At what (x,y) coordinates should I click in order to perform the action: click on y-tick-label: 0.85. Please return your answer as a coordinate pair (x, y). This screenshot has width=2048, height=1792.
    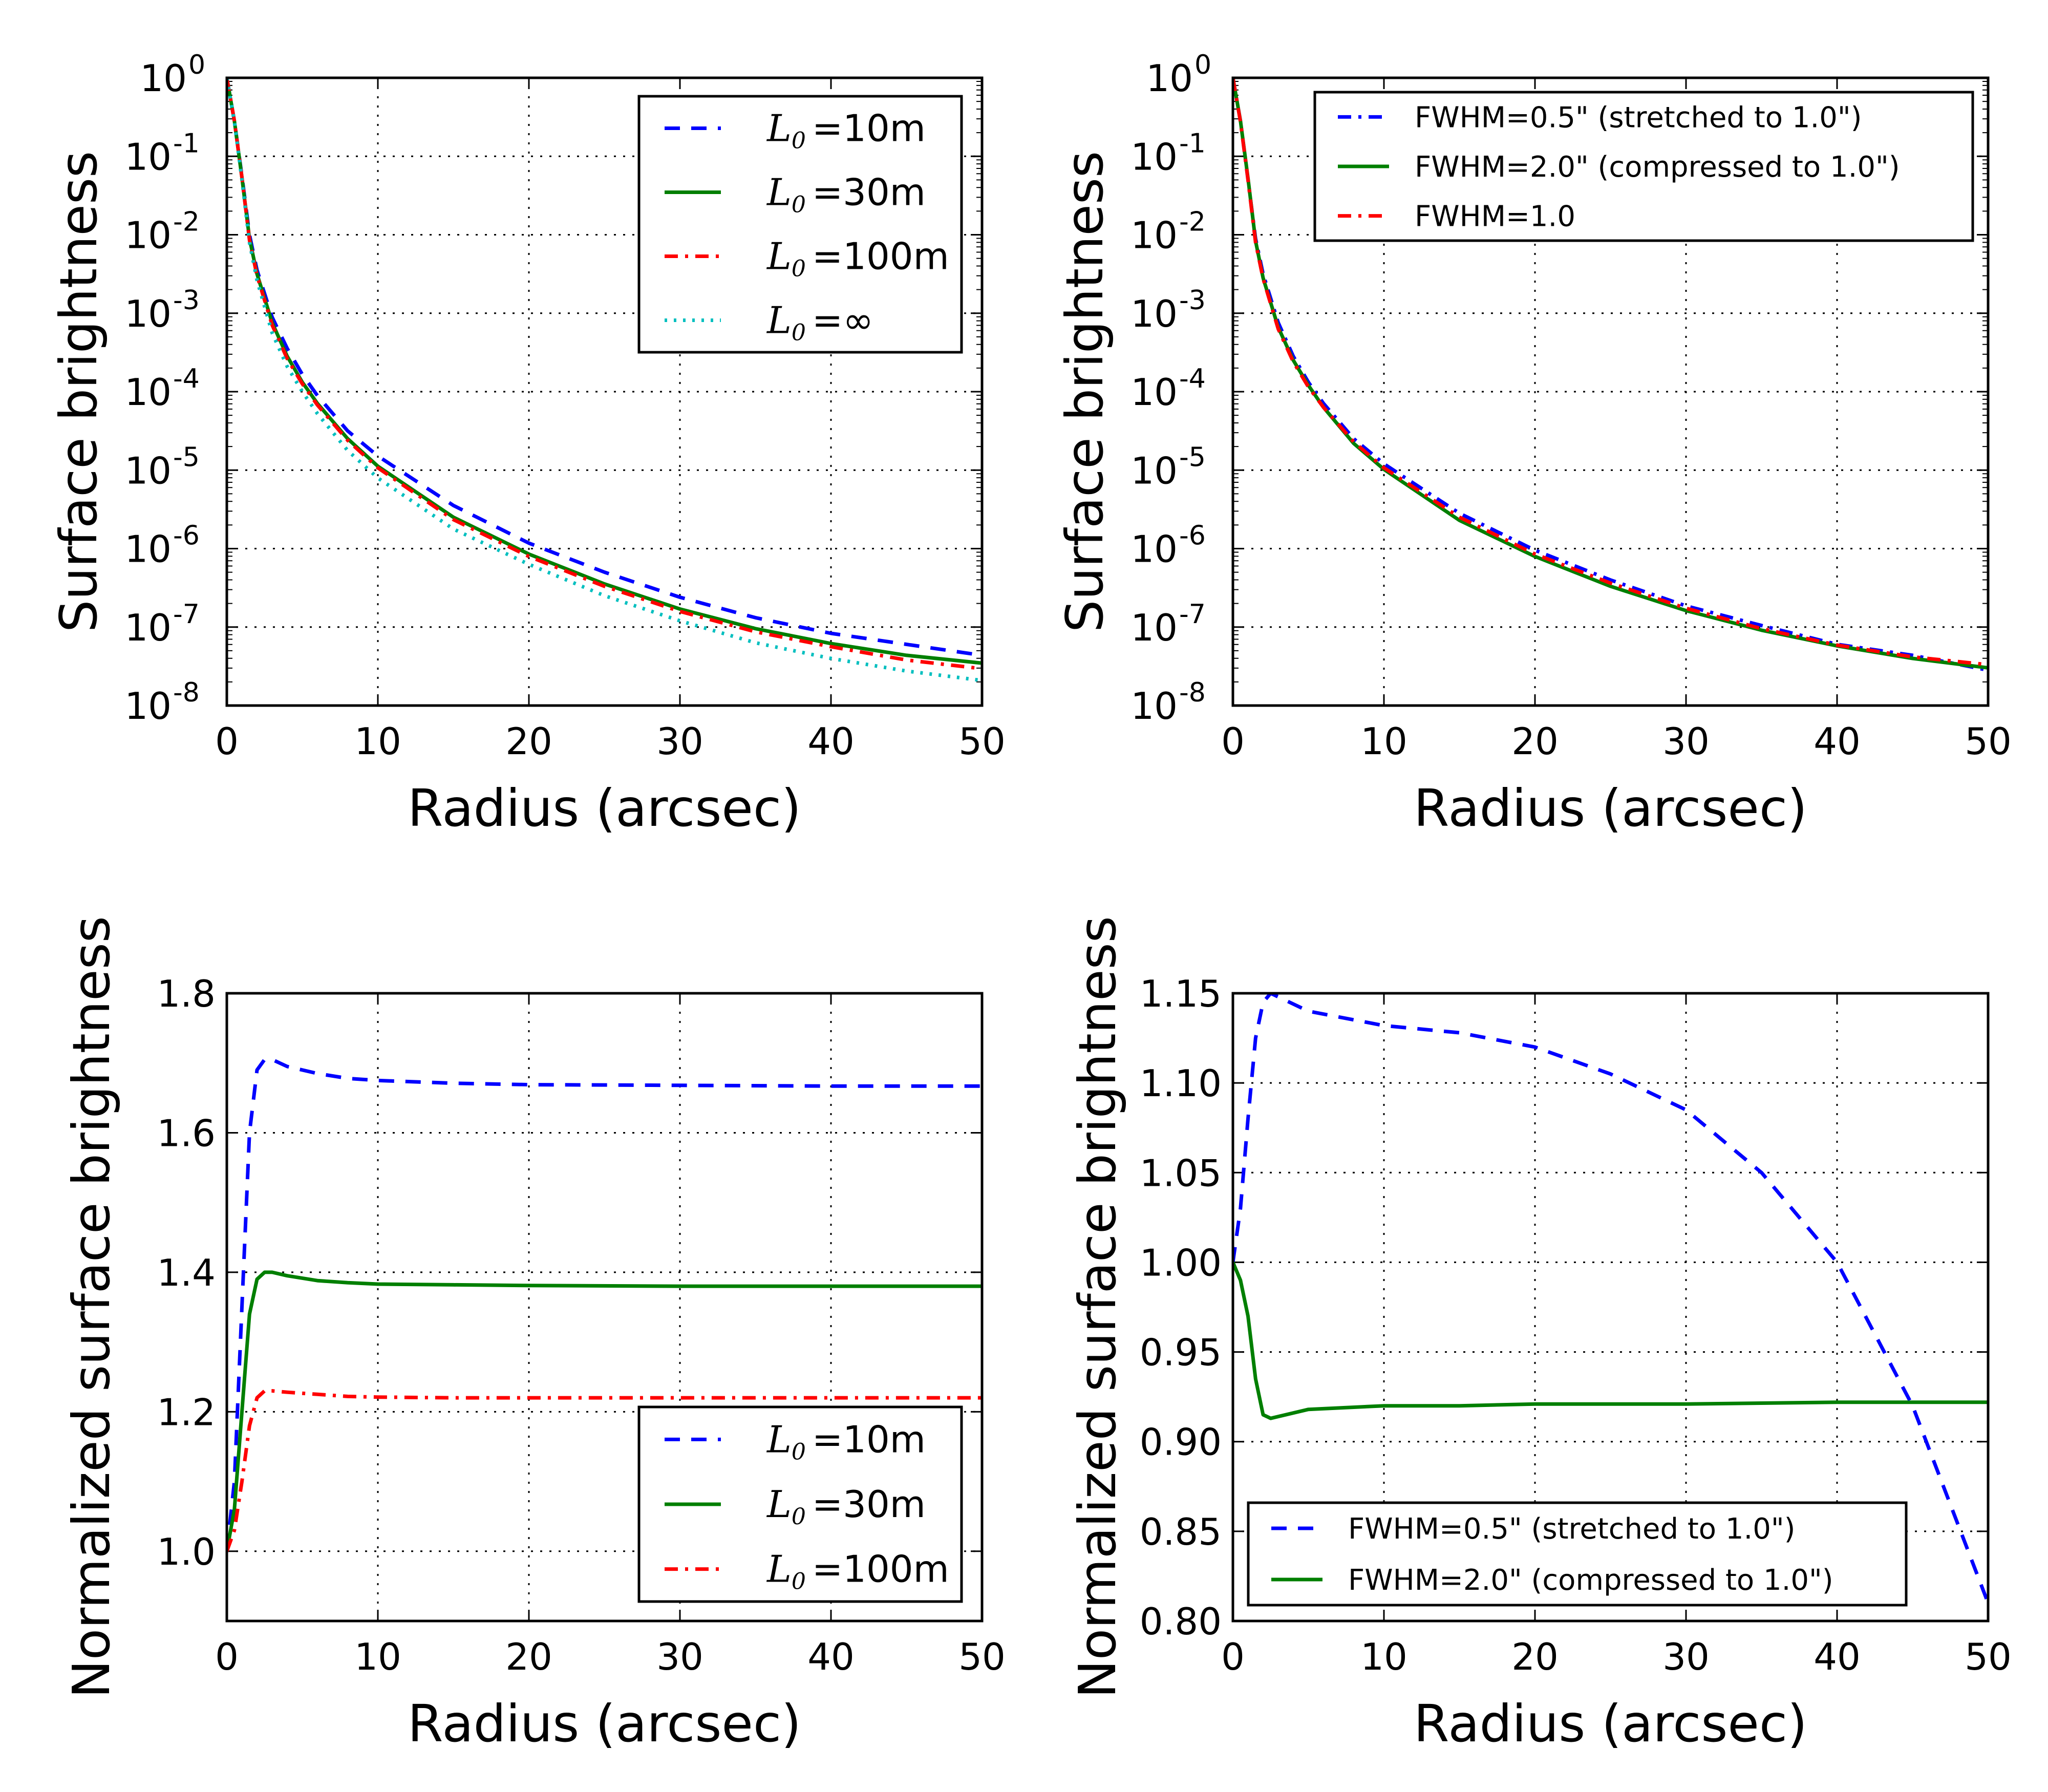
    Looking at the image, I should click on (1181, 1531).